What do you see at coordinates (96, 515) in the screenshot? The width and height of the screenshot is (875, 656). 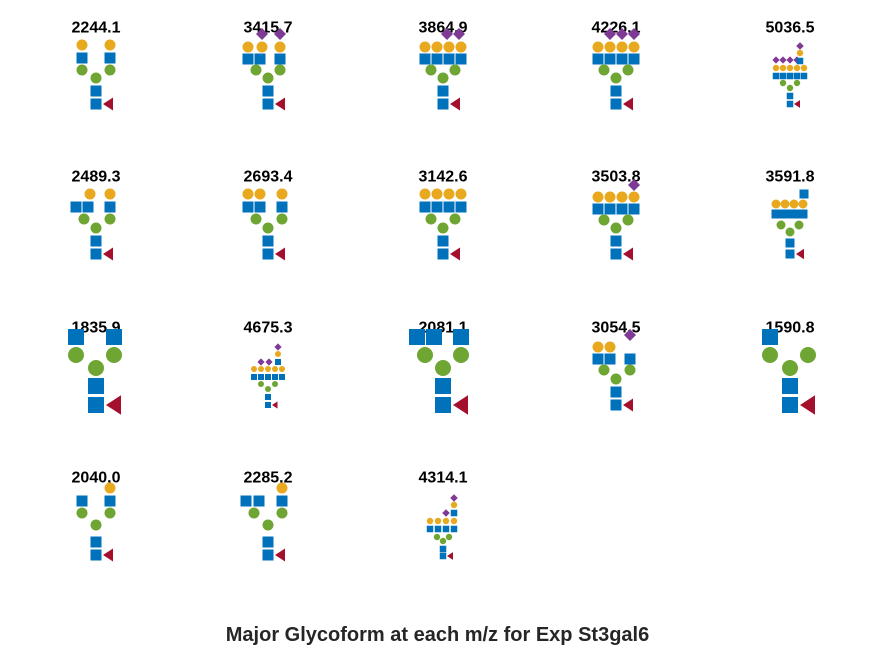 I see `glycan-structure: 2040.0` at bounding box center [96, 515].